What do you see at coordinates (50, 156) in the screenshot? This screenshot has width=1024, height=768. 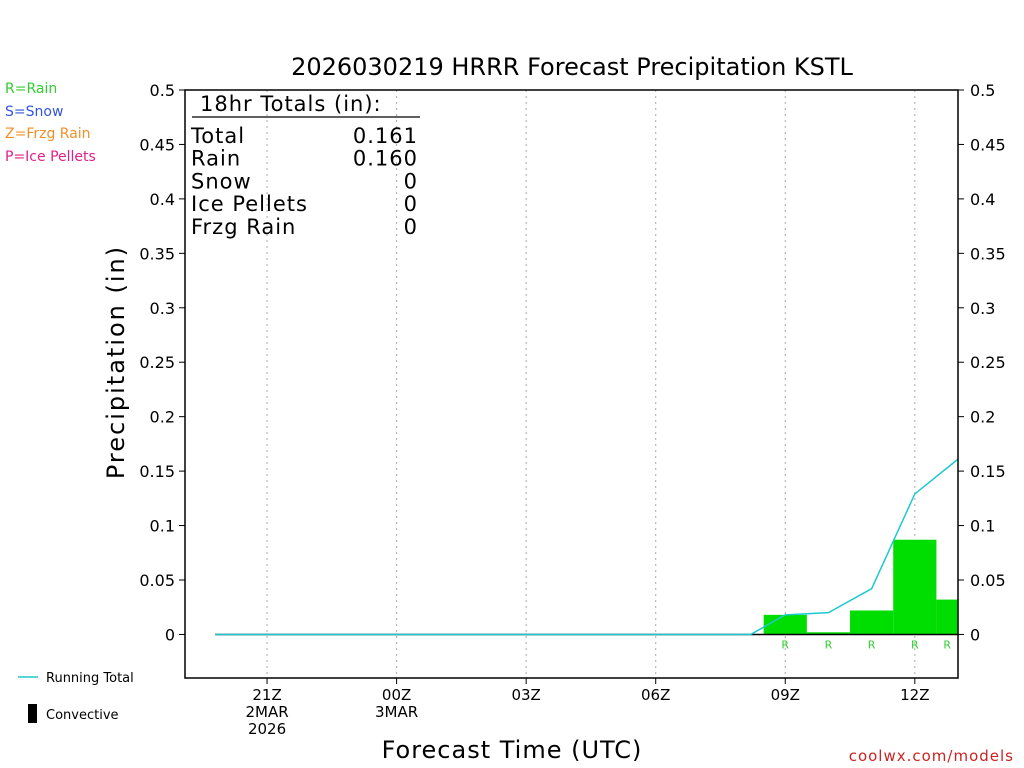 I see `ptype-legend-item: P=Ice Pellets` at bounding box center [50, 156].